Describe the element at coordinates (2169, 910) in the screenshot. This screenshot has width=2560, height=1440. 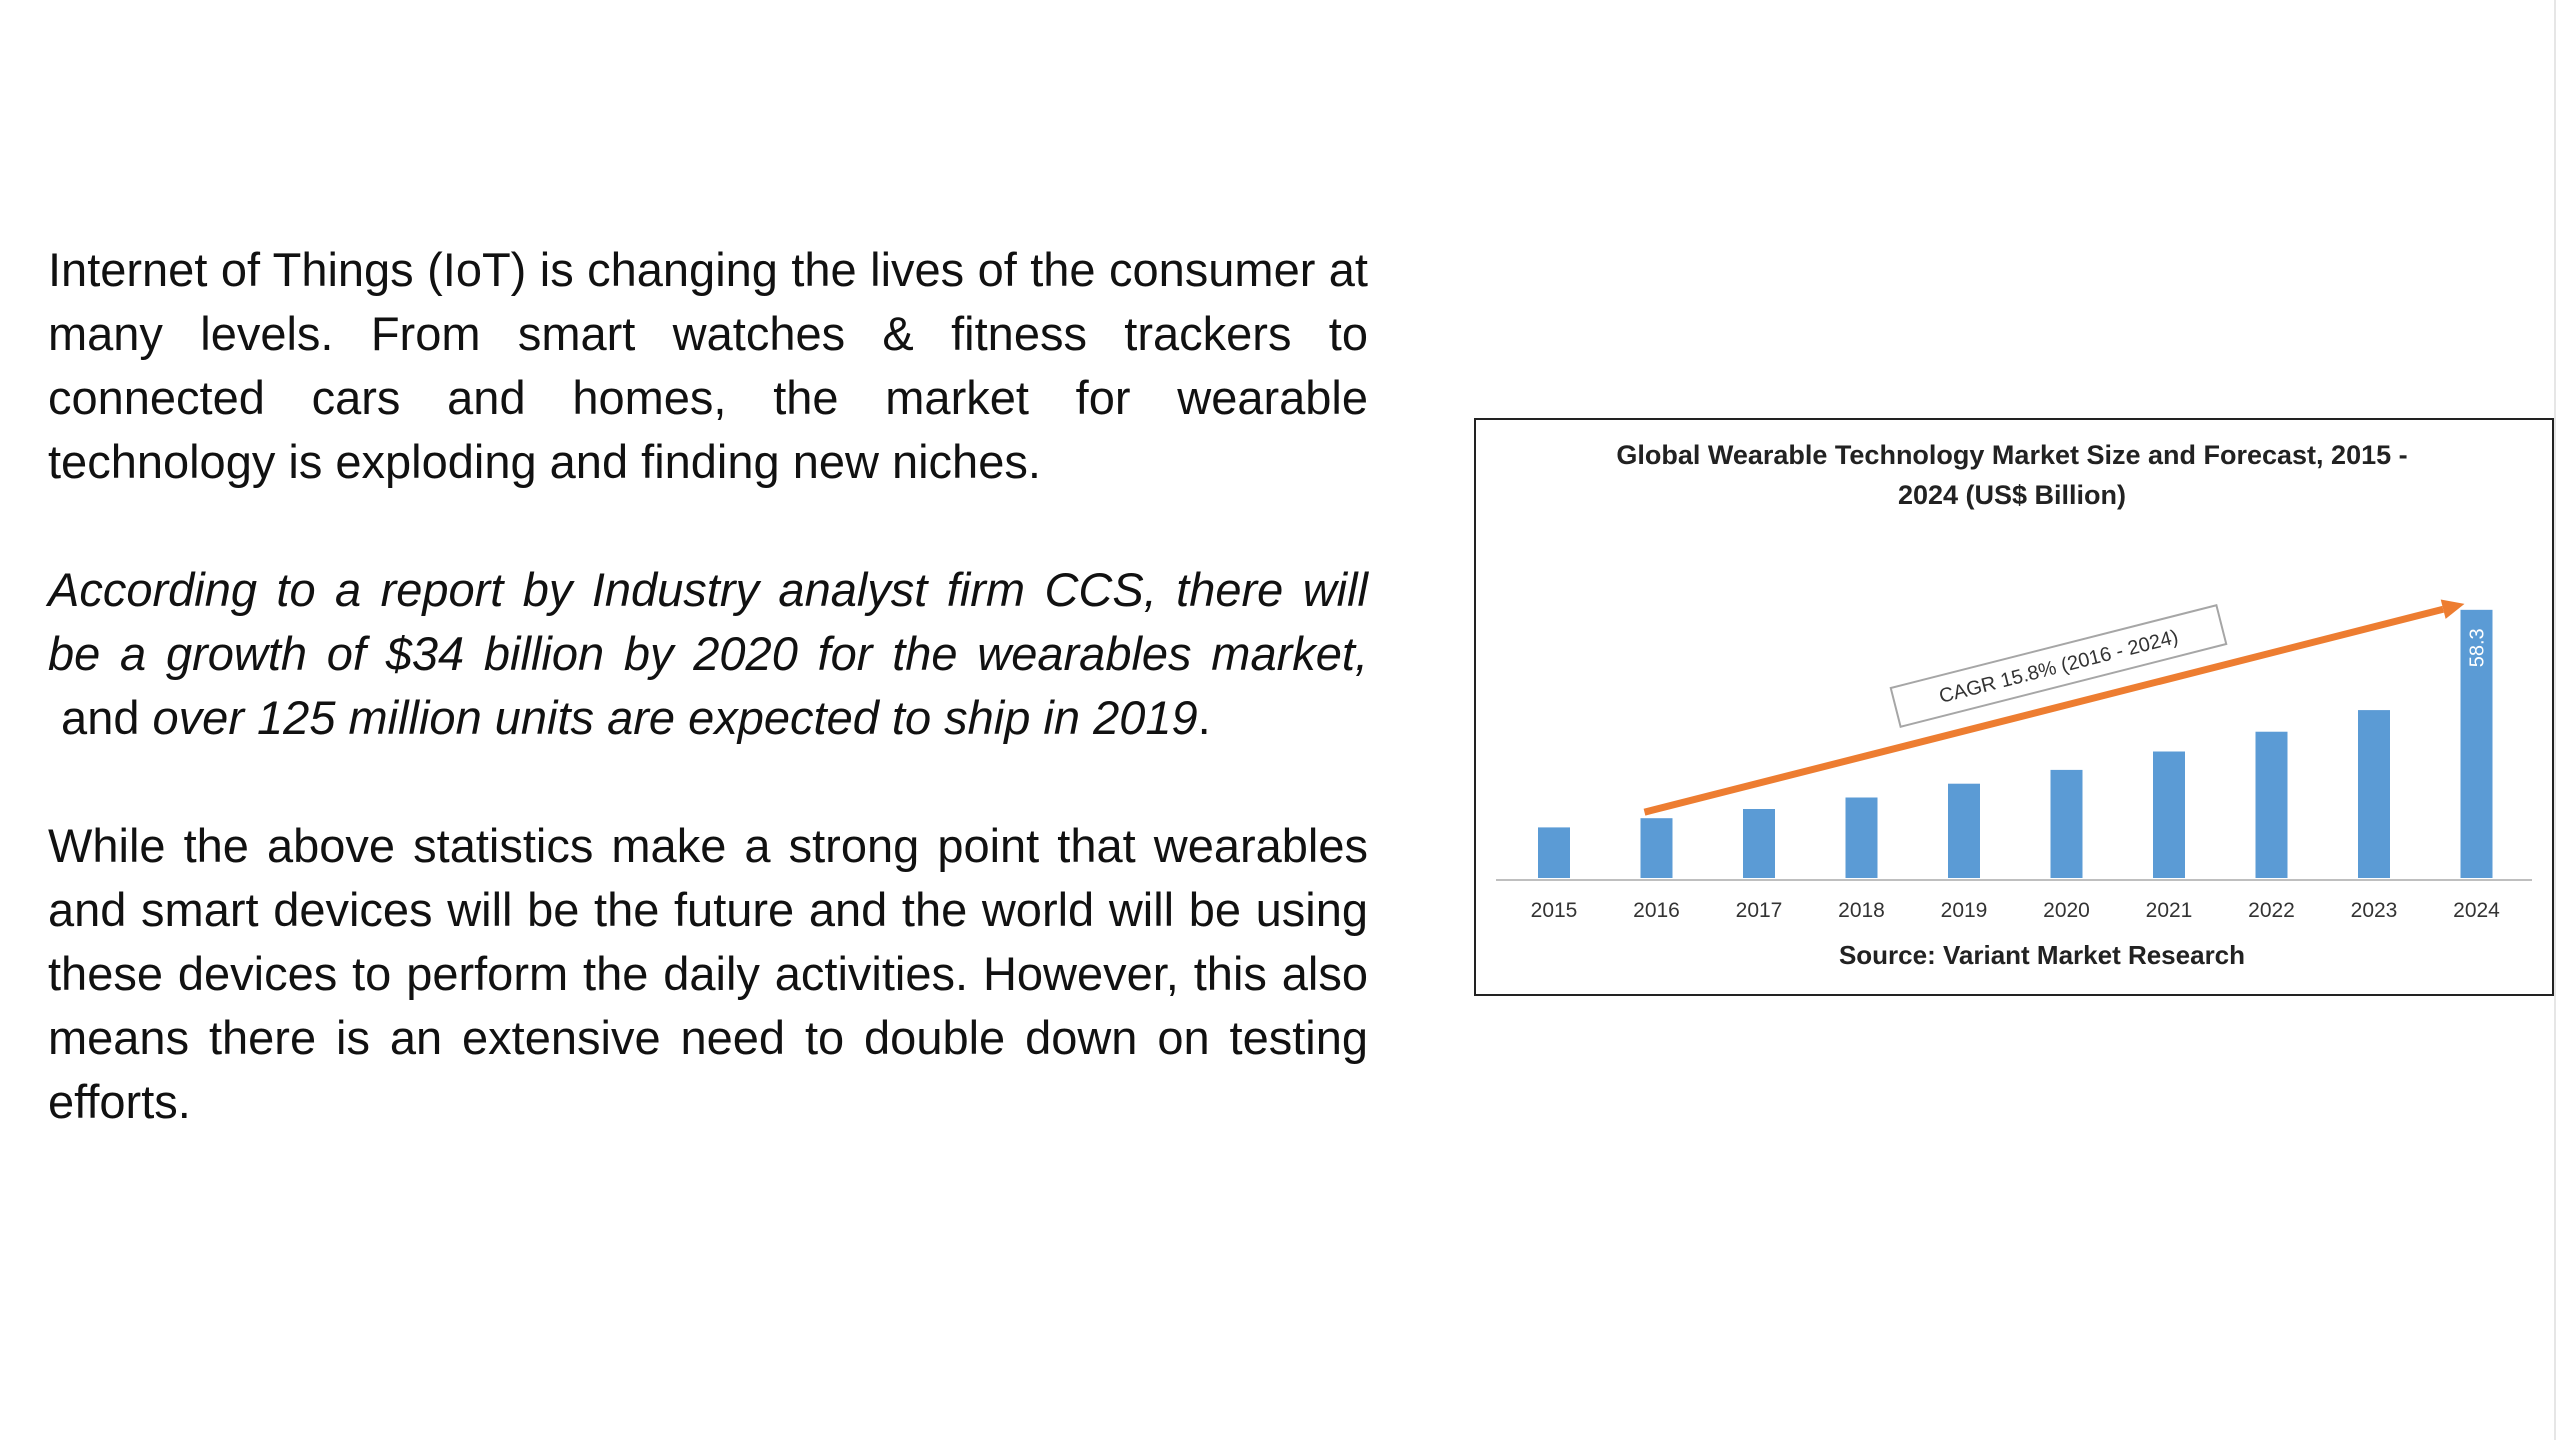
I see `x-tick-label-2021: 2021` at that location.